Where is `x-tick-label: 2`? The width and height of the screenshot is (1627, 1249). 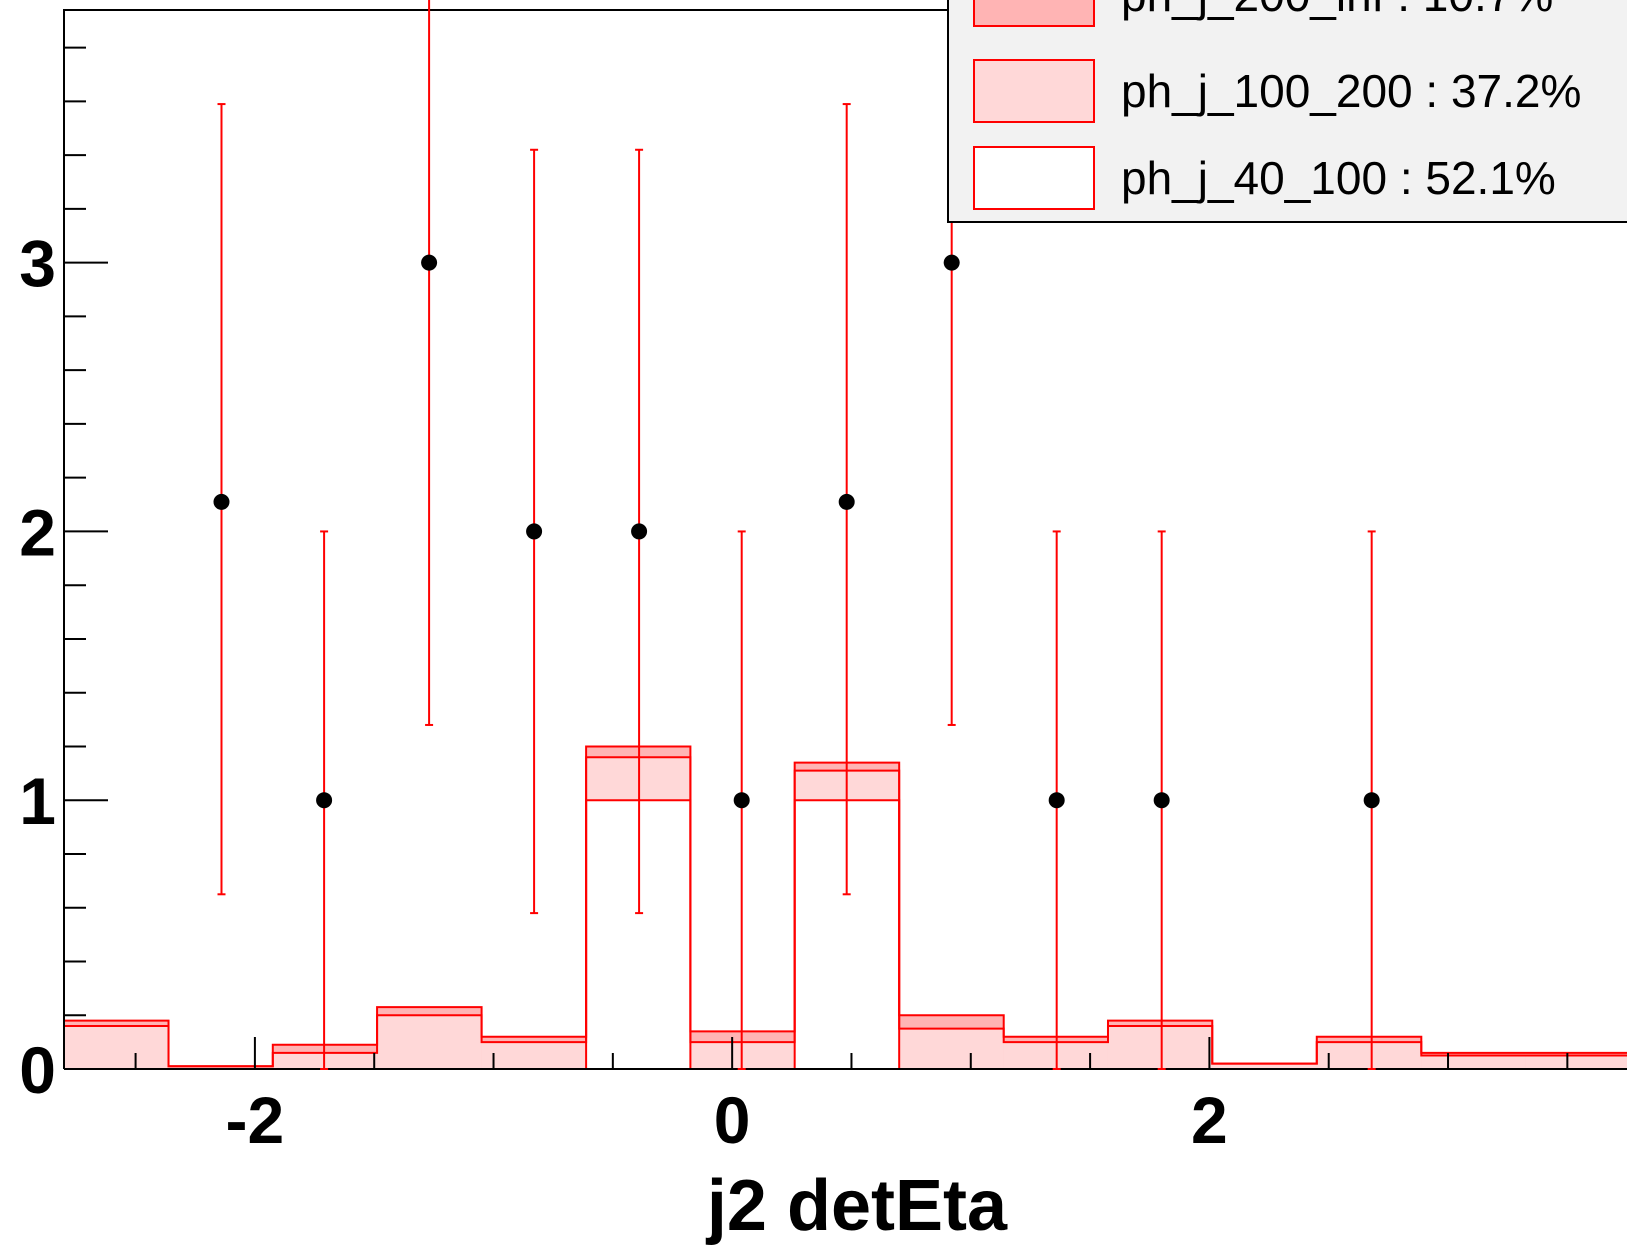
x-tick-label: 2 is located at coordinates (1209, 1120).